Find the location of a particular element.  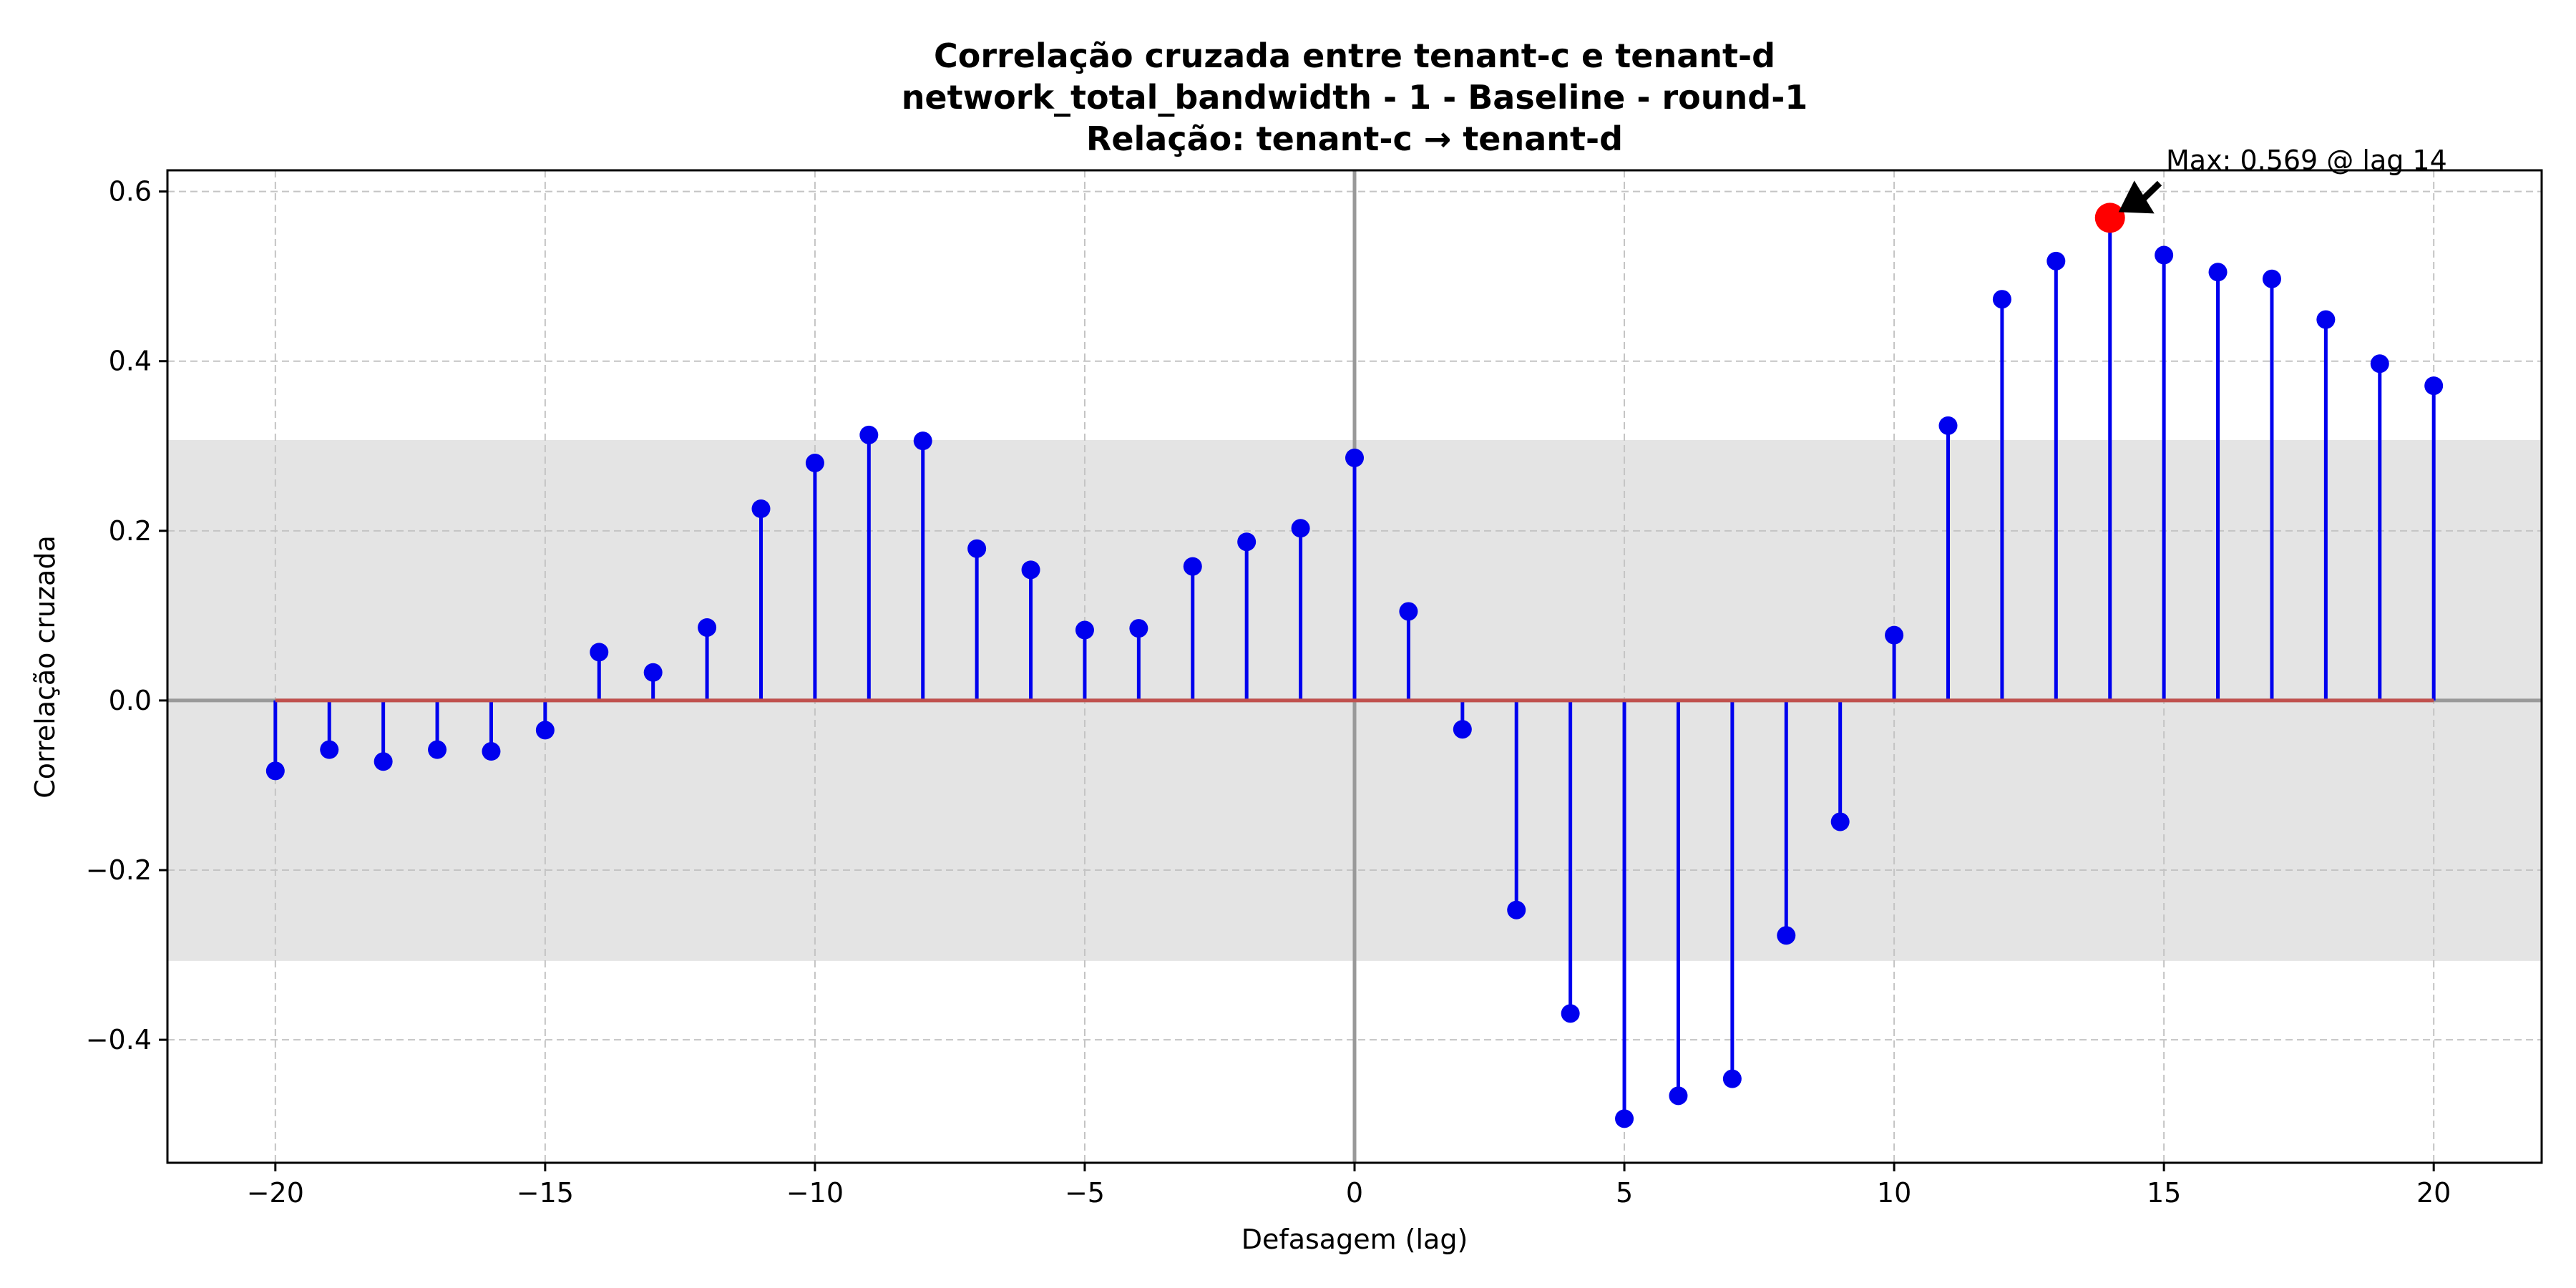

y-axis-label: Correlação cruzada is located at coordinates (45, 667).